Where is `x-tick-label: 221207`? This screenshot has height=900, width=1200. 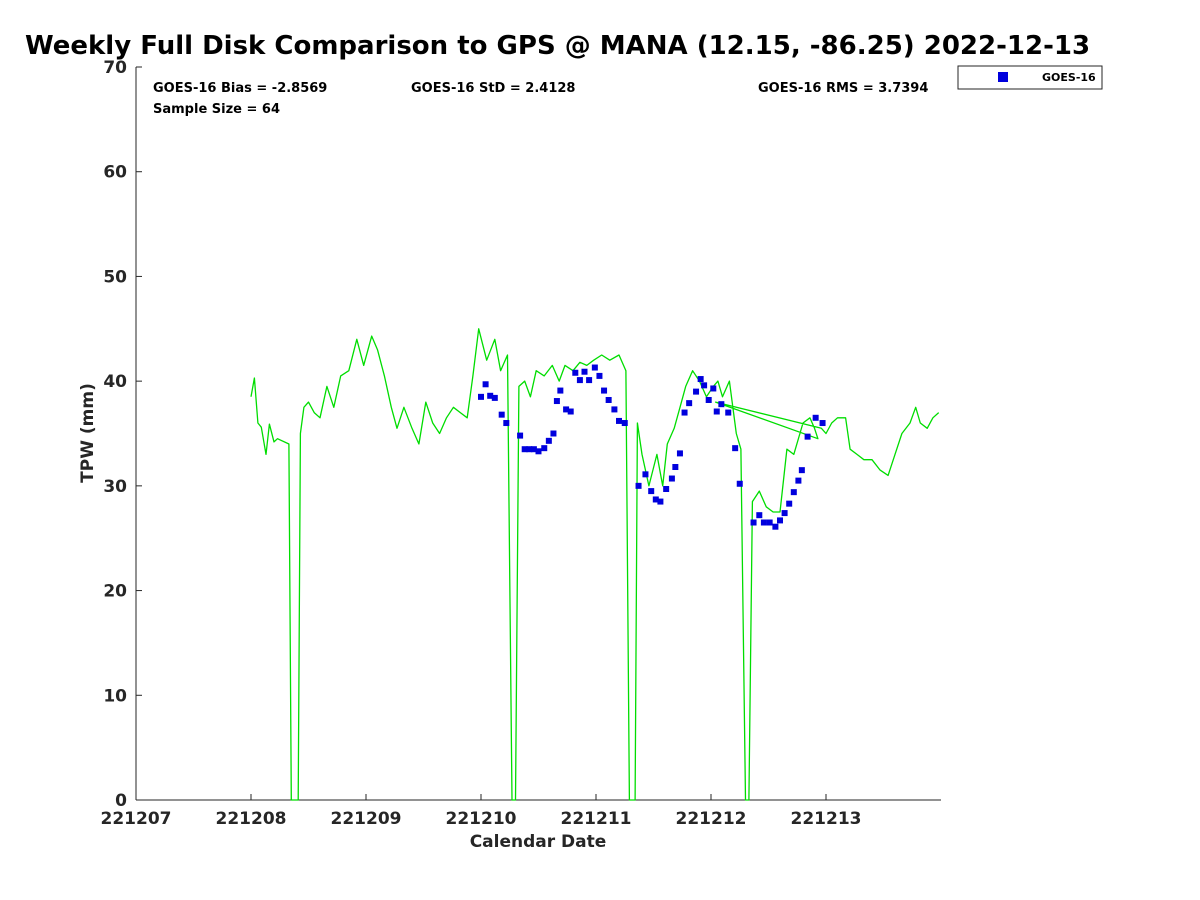 x-tick-label: 221207 is located at coordinates (136, 819).